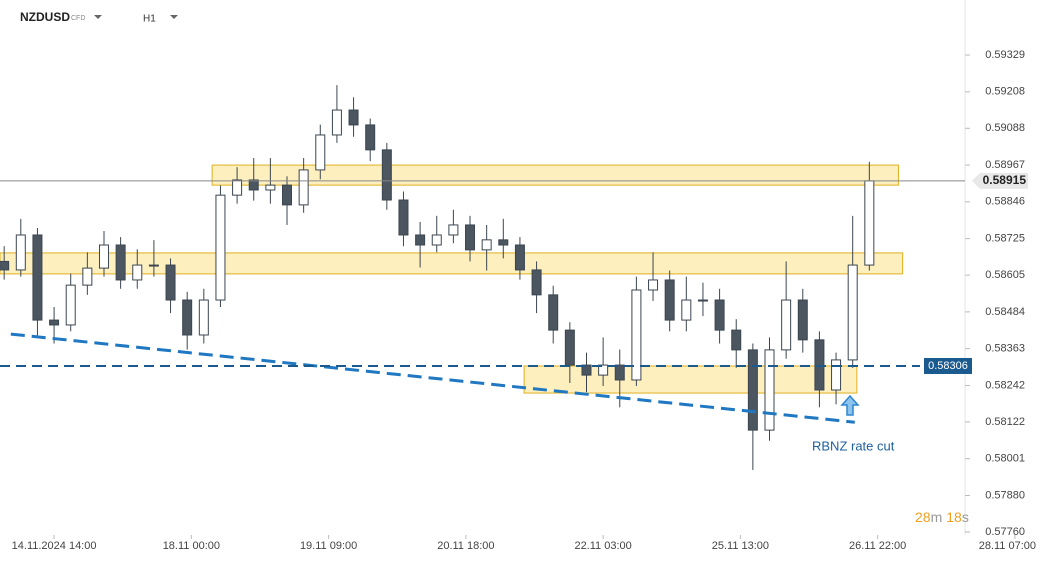 The height and width of the screenshot is (568, 1042). Describe the element at coordinates (850, 405) in the screenshot. I see `annotation-arrow` at that location.